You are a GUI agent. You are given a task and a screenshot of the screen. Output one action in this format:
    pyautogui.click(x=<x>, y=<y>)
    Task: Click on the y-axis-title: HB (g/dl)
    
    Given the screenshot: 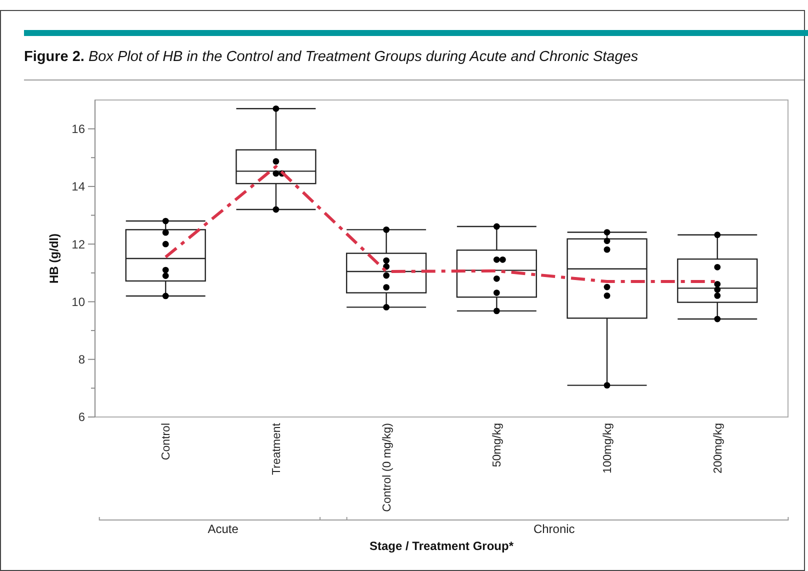 What is the action you would take?
    pyautogui.click(x=54, y=259)
    